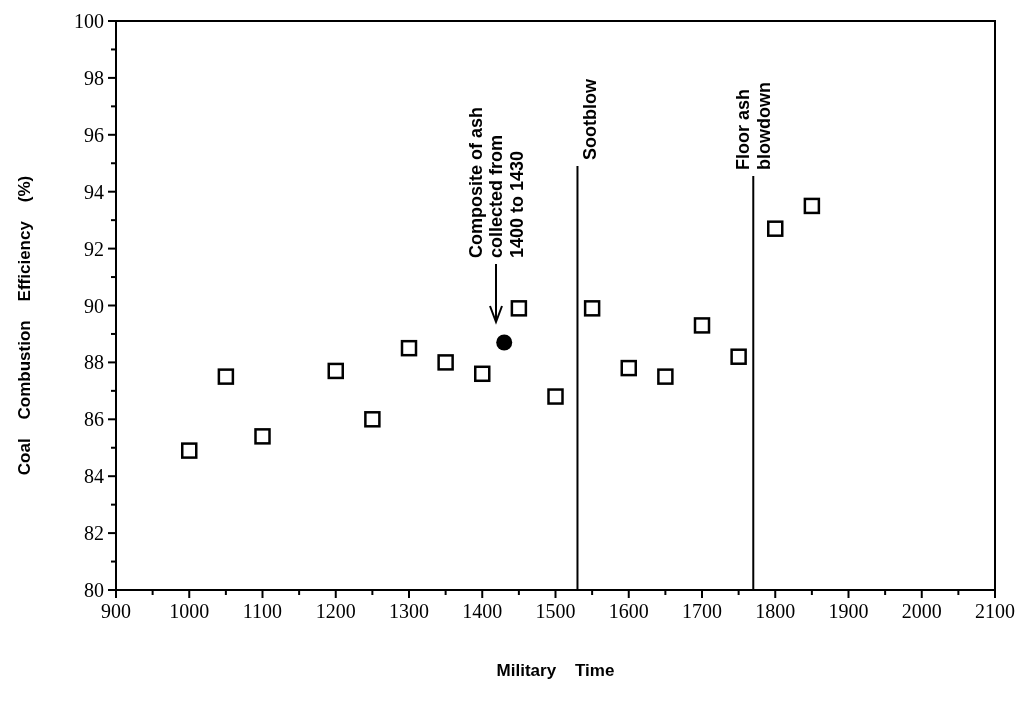  Describe the element at coordinates (848, 611) in the screenshot. I see `x-tick-label: 1900` at that location.